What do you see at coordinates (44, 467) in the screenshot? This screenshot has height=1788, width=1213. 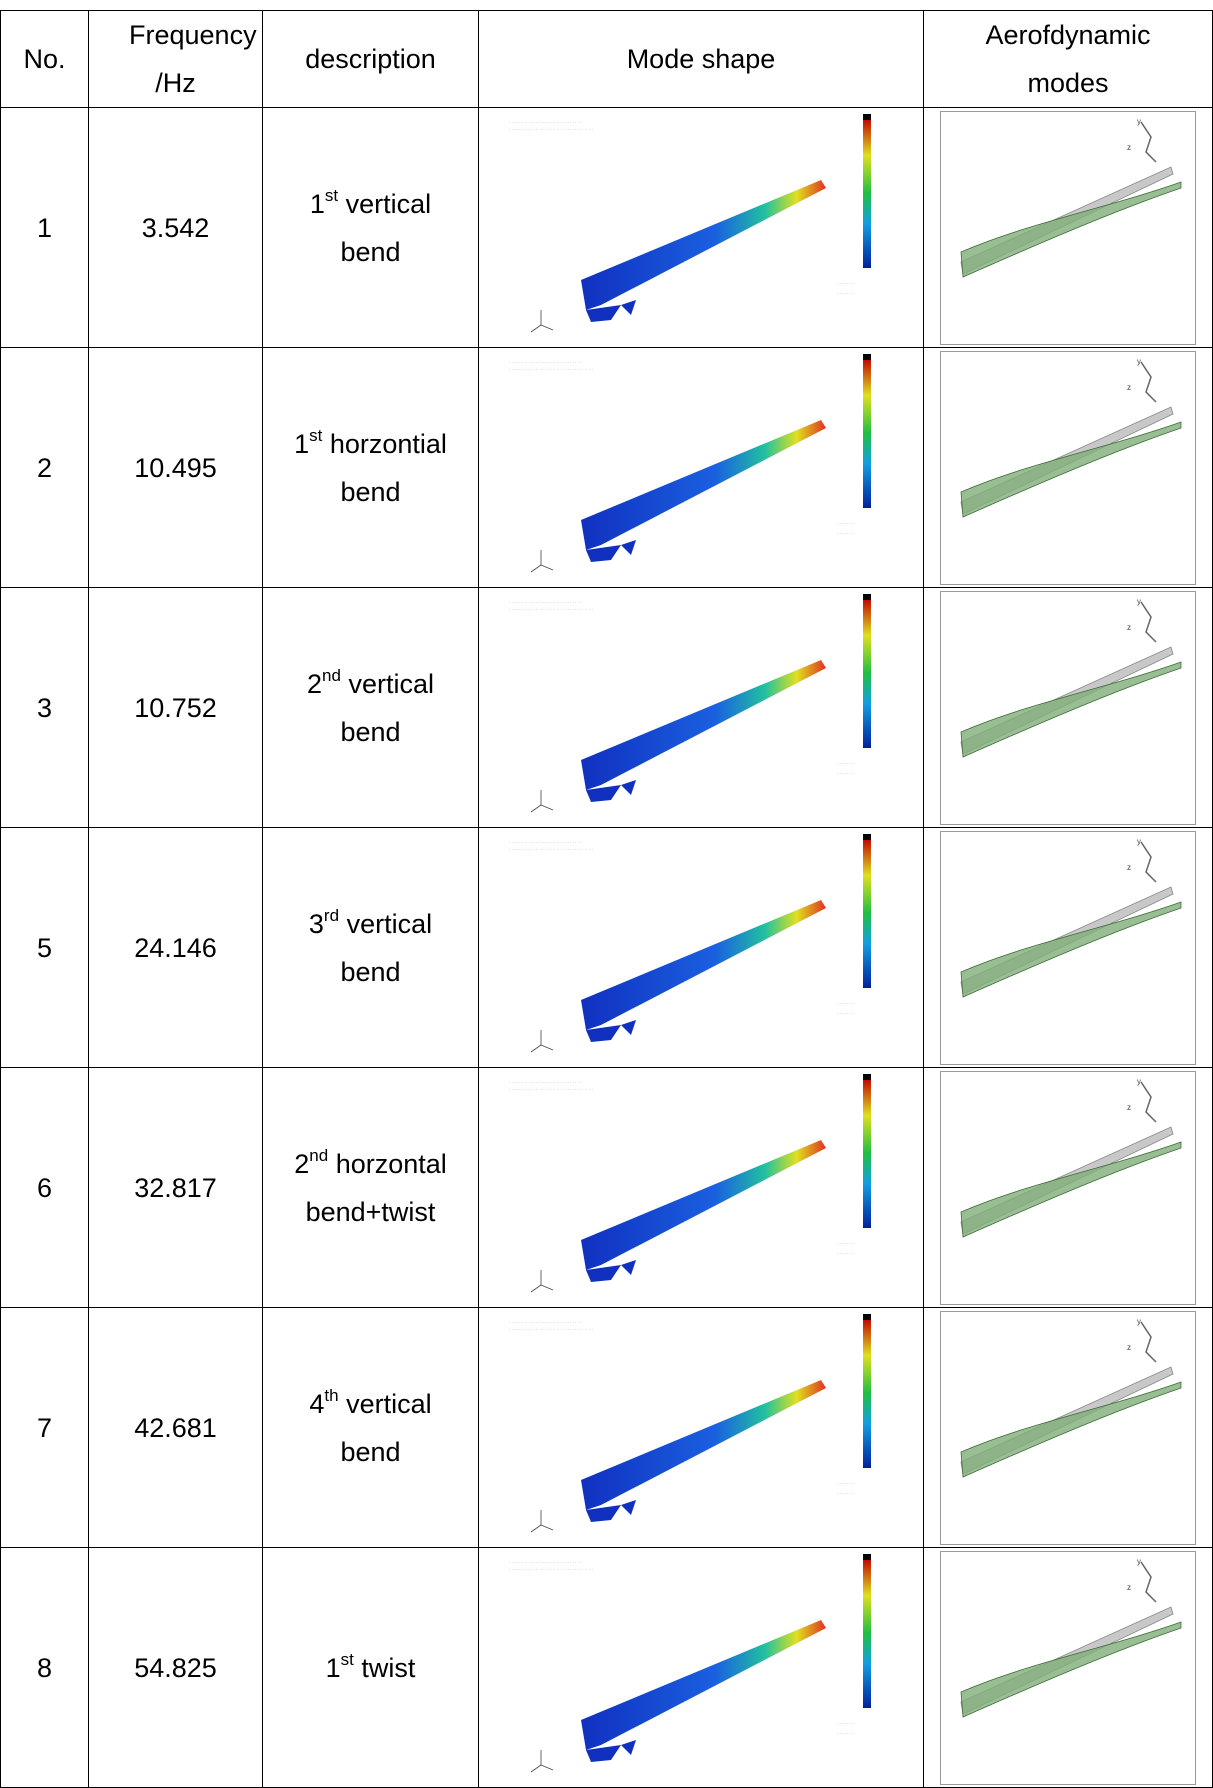 I see `mode-number: 2` at bounding box center [44, 467].